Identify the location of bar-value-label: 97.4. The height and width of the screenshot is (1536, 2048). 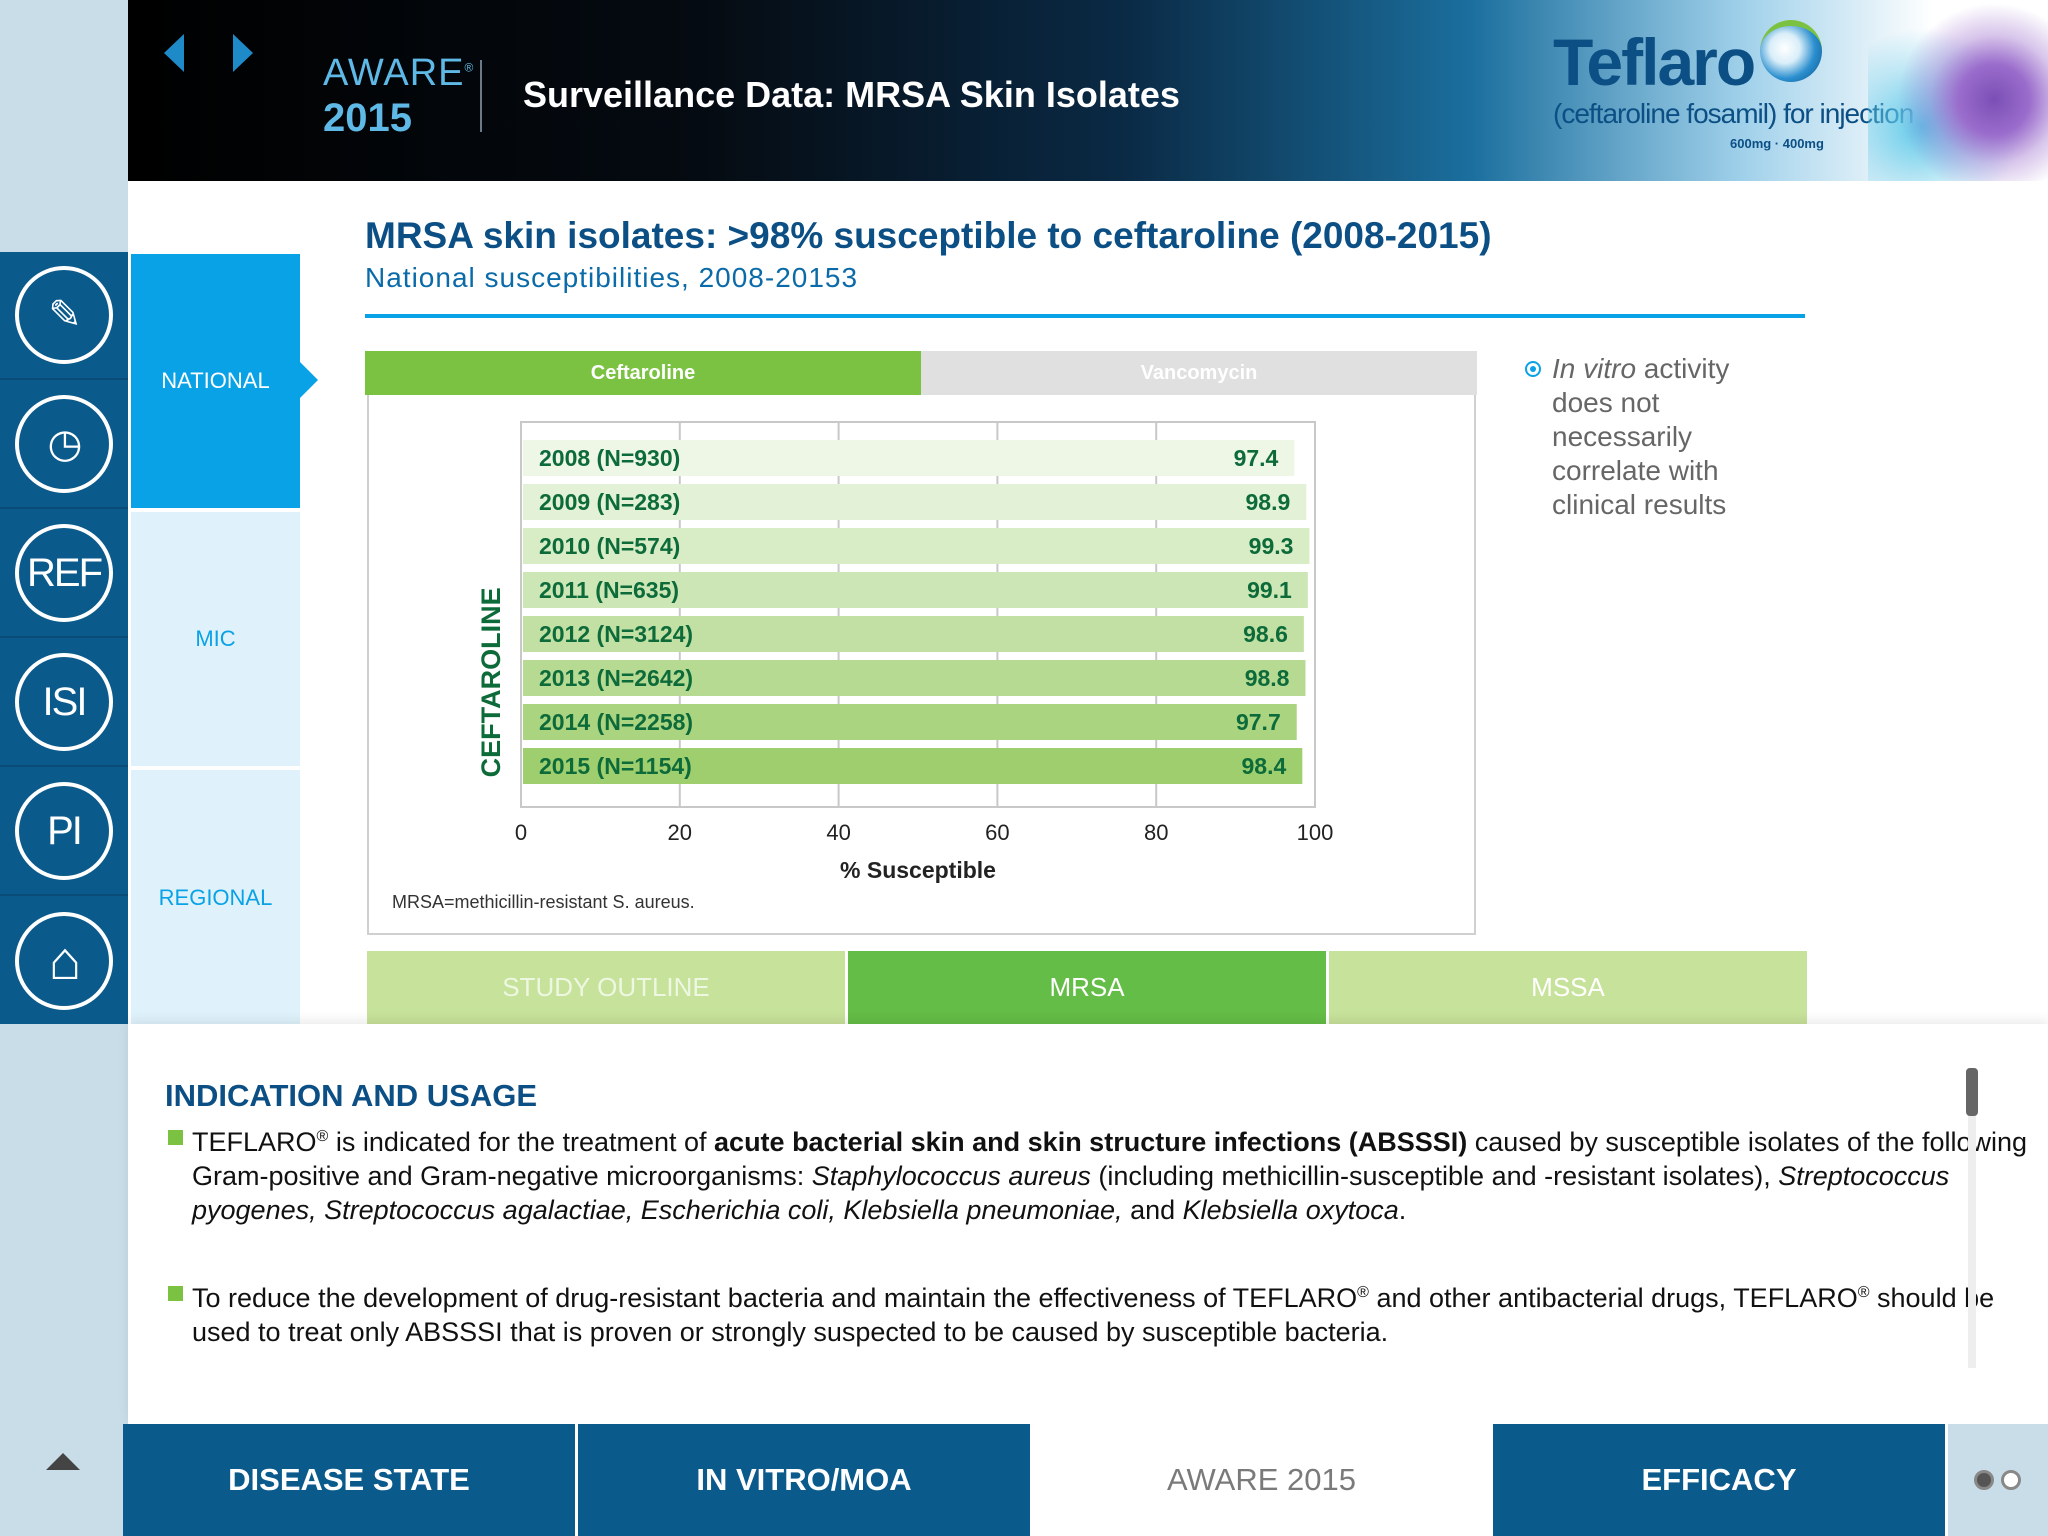
(1256, 458).